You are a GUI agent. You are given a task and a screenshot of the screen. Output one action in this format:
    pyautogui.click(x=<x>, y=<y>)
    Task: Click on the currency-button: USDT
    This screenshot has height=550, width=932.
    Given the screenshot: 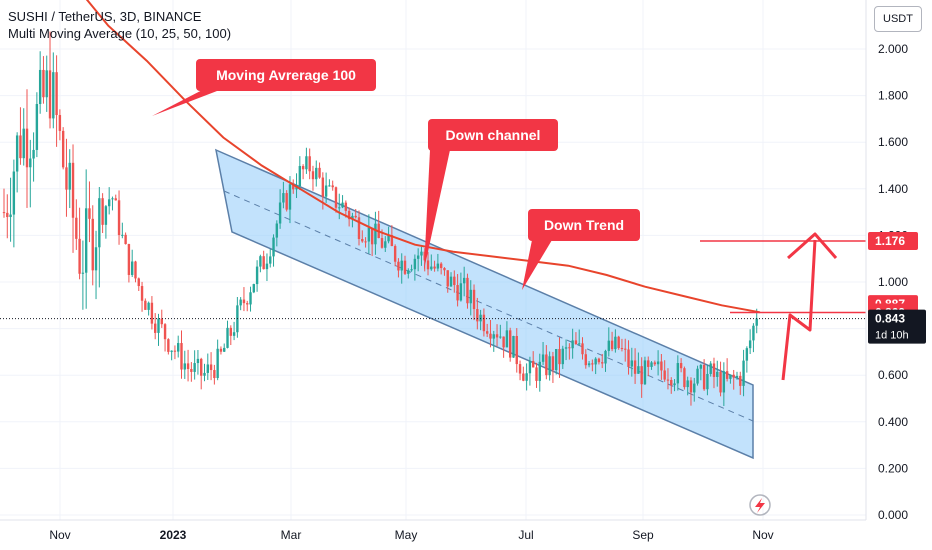 What is the action you would take?
    pyautogui.click(x=898, y=19)
    